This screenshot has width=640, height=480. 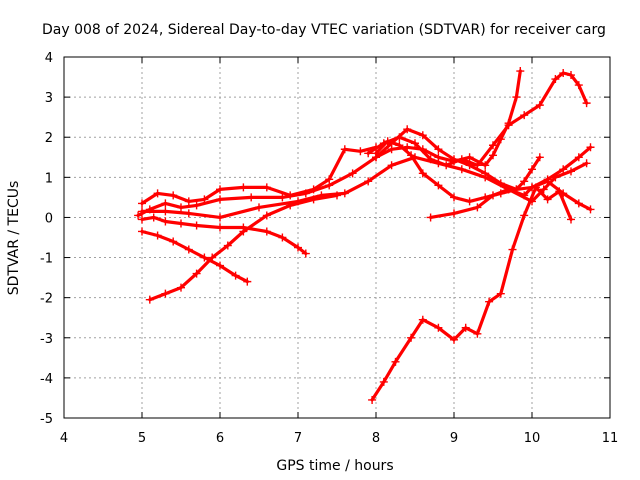 I want to click on x-tick-label: 4, so click(x=64, y=438).